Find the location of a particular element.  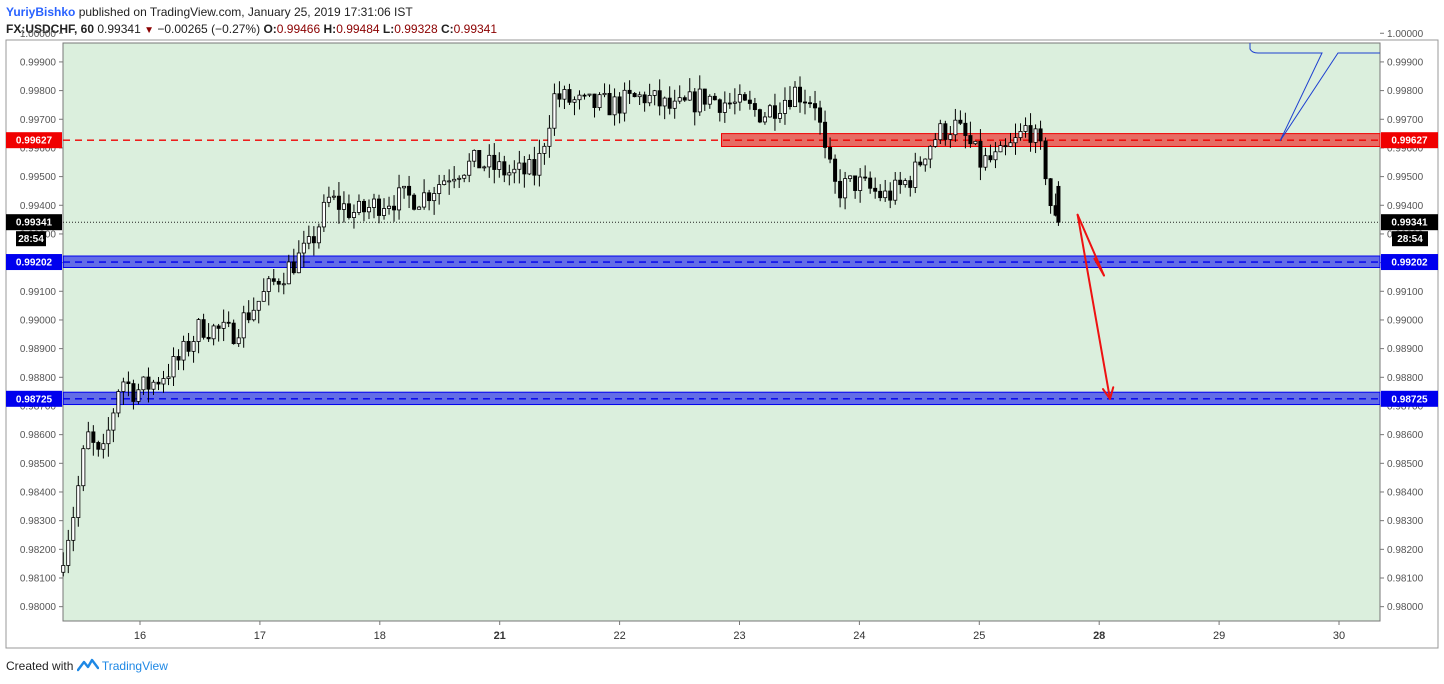

y-tick-label-left: 0.98600 is located at coordinates (38, 435).